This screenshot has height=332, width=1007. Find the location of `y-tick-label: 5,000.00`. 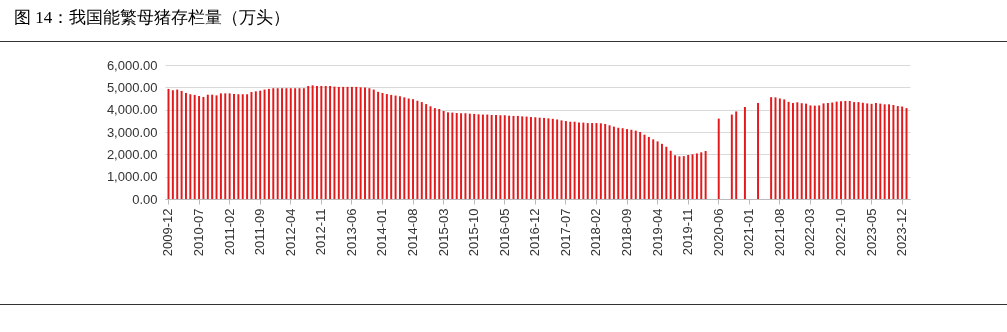

y-tick-label: 5,000.00 is located at coordinates (132, 87).